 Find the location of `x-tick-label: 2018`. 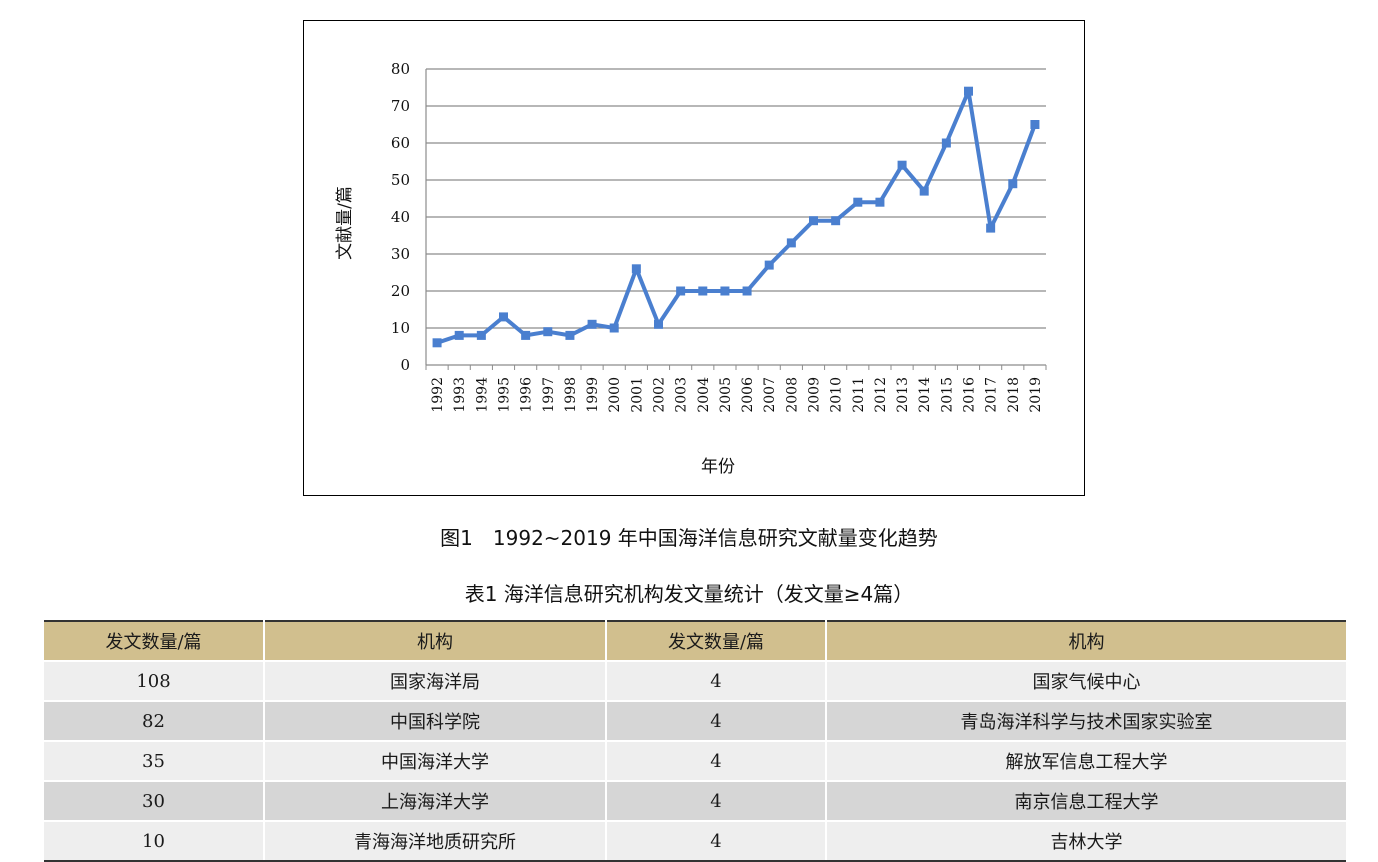

x-tick-label: 2018 is located at coordinates (1014, 395).